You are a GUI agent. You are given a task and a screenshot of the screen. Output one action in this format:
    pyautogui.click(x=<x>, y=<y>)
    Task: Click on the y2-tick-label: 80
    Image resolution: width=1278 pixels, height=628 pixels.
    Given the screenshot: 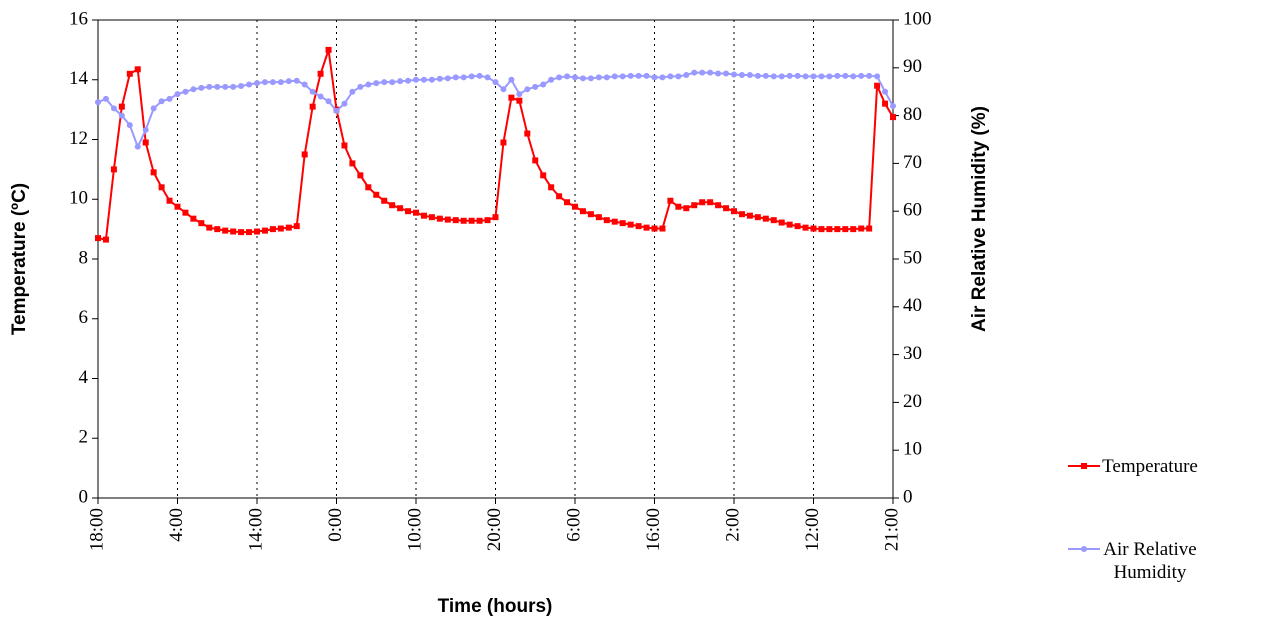 What is the action you would take?
    pyautogui.click(x=912, y=114)
    